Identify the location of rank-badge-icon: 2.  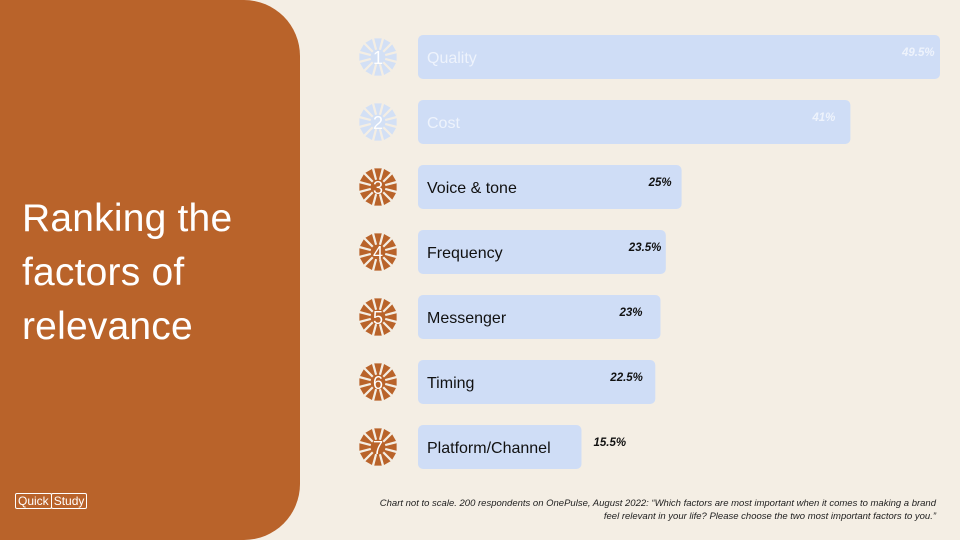
(378, 122).